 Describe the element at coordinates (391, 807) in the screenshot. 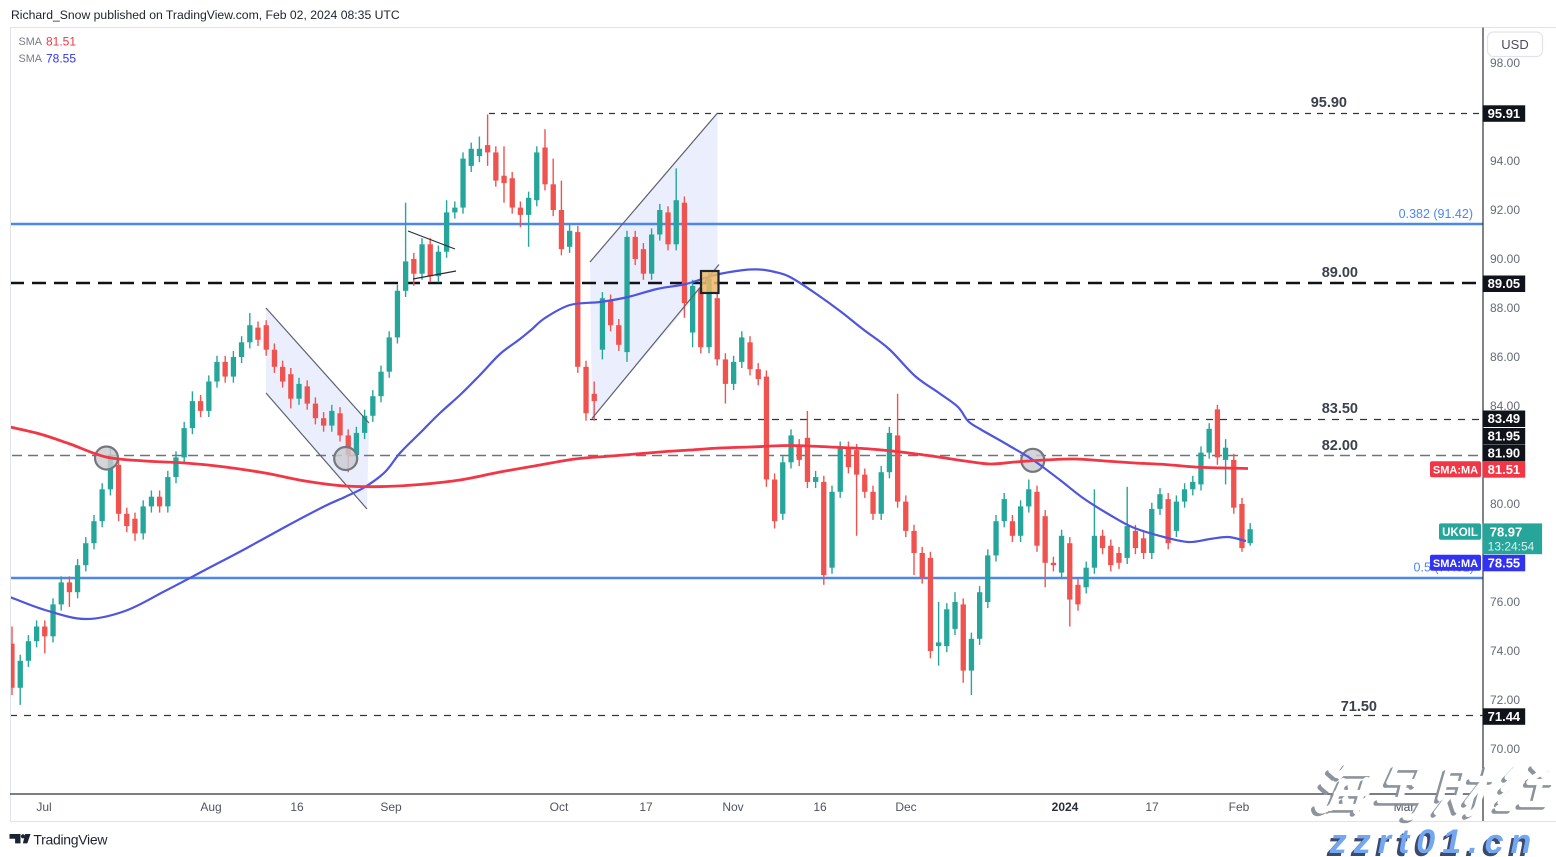

I see `svg-text: Sep` at that location.